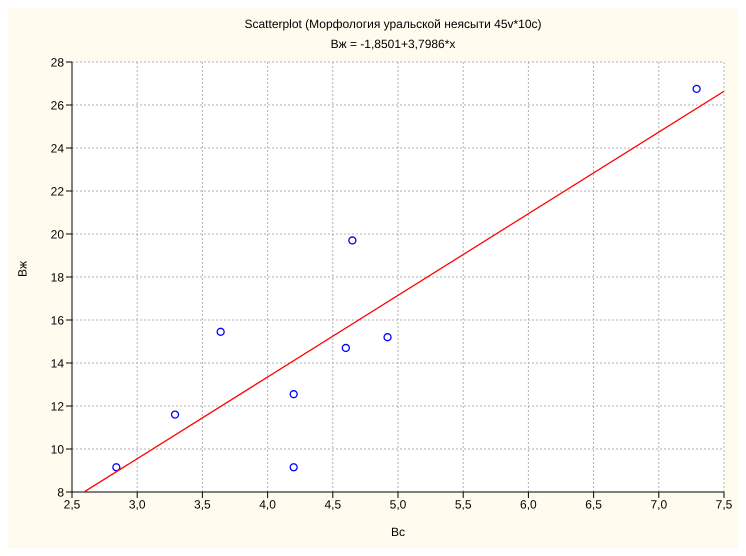  What do you see at coordinates (724, 505) in the screenshot?
I see `x-tick-label: 7,5` at bounding box center [724, 505].